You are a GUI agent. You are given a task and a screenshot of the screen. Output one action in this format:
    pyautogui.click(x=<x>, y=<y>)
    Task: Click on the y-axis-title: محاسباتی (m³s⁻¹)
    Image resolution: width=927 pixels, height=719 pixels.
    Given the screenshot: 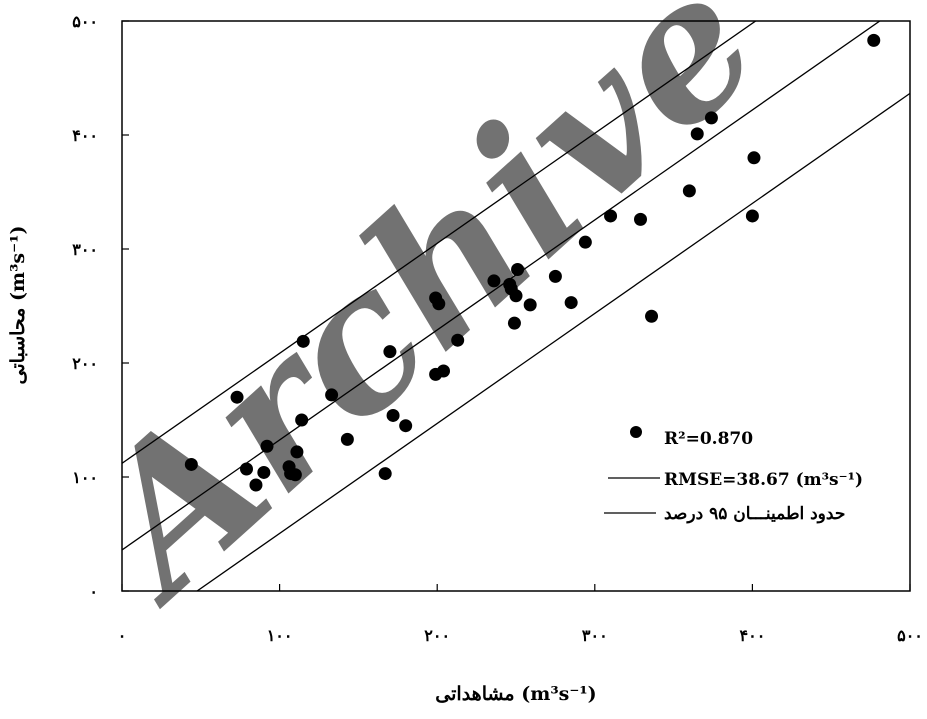 What is the action you would take?
    pyautogui.click(x=18, y=305)
    